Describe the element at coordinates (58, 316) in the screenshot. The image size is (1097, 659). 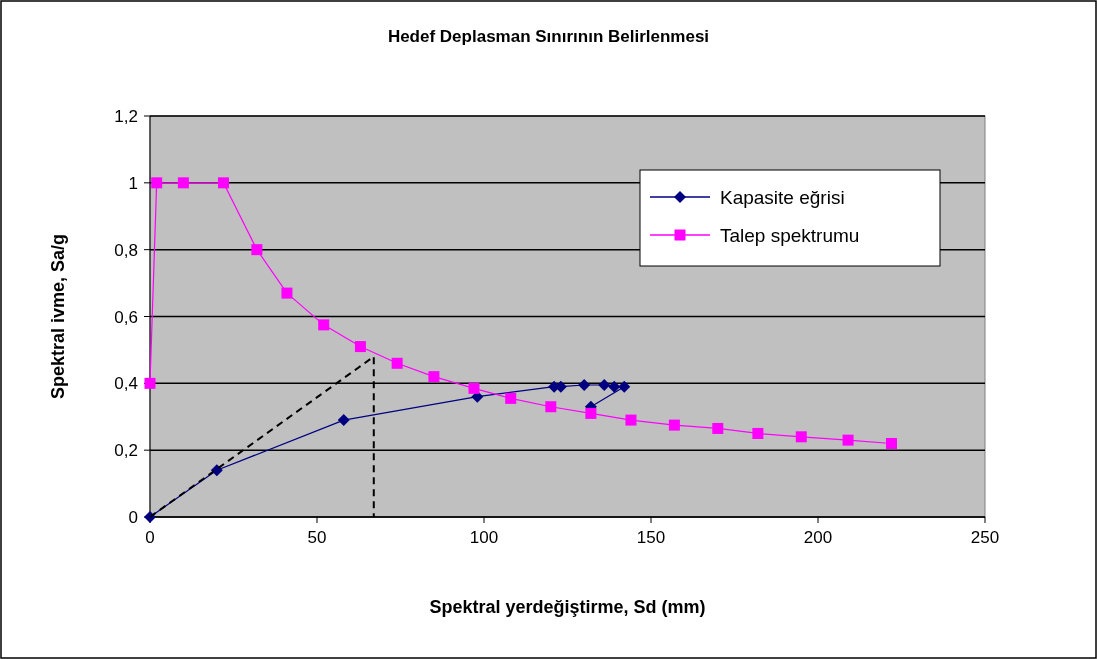
I see `y-axis-title: Spektral ivme, Sa/g` at that location.